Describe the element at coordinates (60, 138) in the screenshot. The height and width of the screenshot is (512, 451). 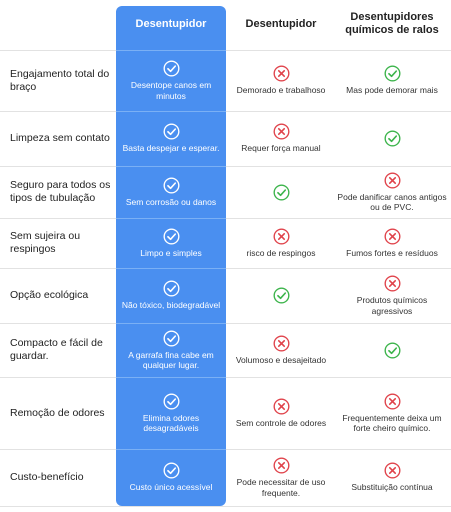
I see `row-label: Limpeza sem contato` at that location.